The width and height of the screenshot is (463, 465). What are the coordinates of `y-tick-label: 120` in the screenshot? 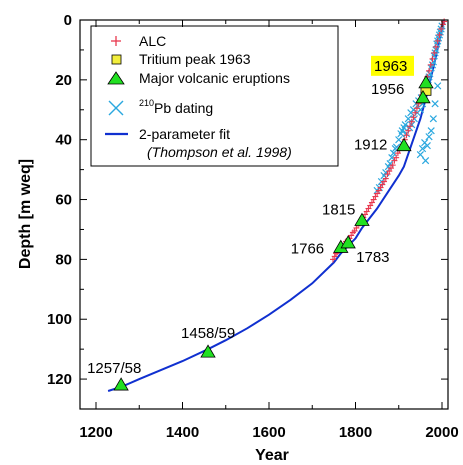 It's located at (59, 379).